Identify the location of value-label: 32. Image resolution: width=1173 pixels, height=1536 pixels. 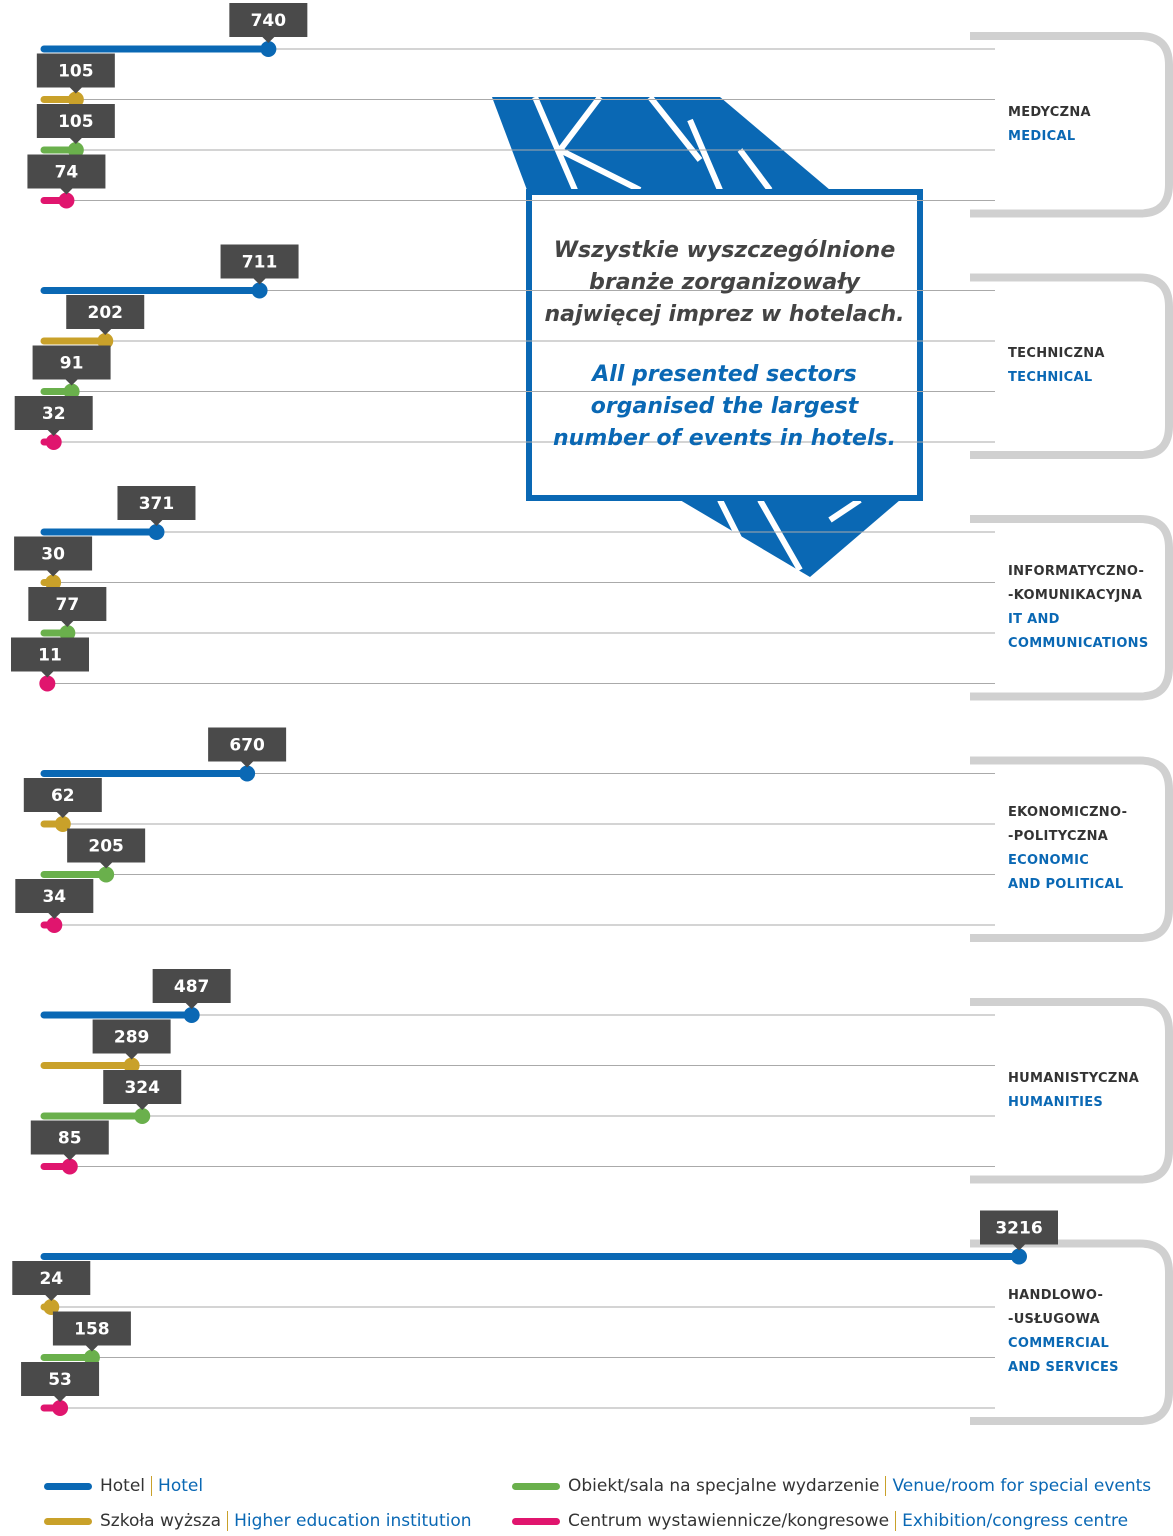
(54, 414).